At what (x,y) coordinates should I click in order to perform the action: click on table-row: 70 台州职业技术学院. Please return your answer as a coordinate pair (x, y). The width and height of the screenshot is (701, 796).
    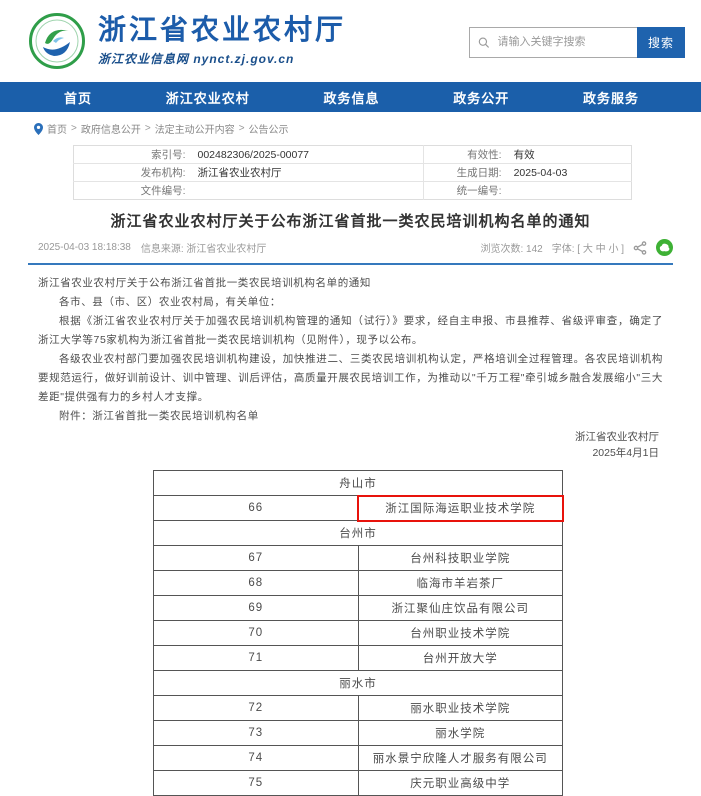
    Looking at the image, I should click on (358, 633).